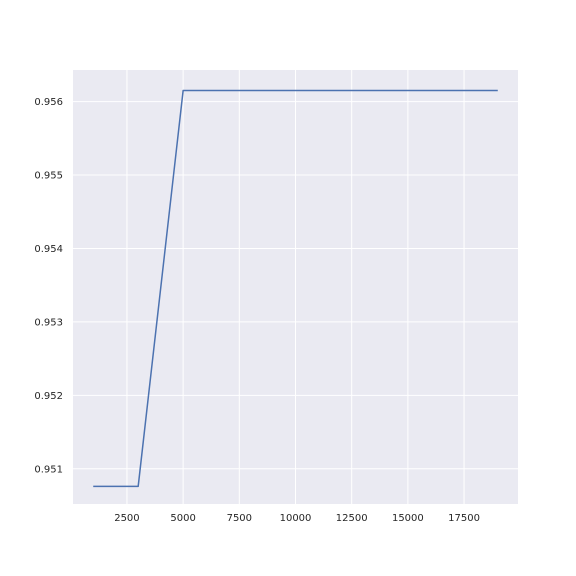  What do you see at coordinates (48, 102) in the screenshot?
I see `y-tick-label: 0.956` at bounding box center [48, 102].